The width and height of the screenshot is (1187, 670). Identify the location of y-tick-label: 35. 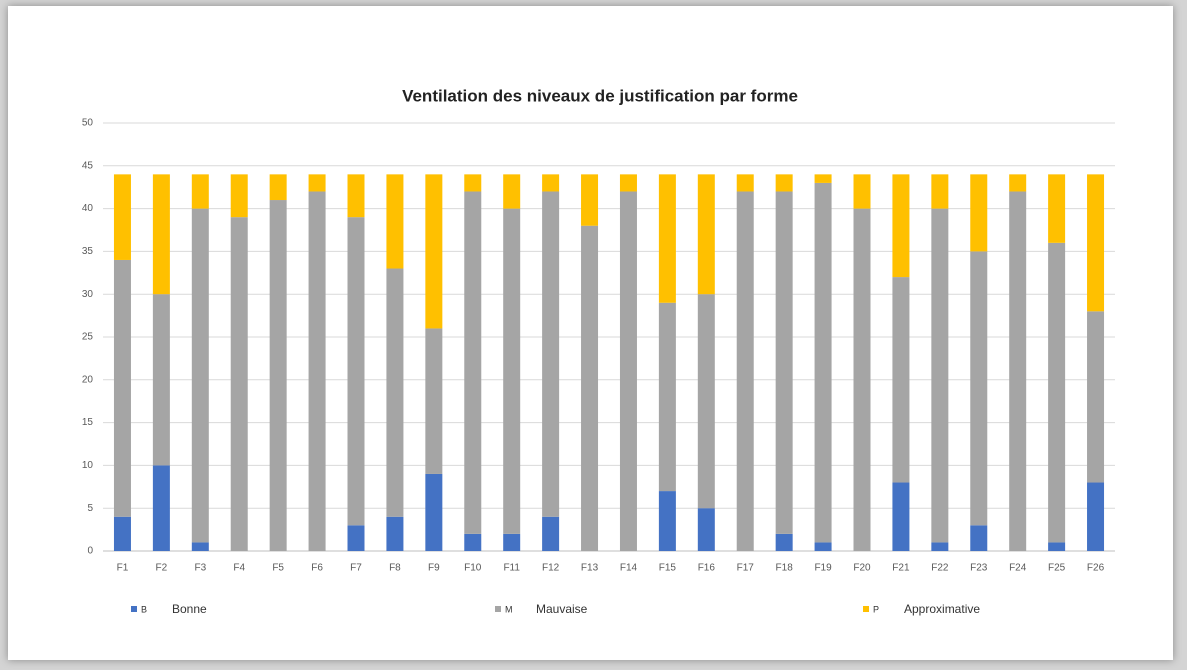
(88, 251).